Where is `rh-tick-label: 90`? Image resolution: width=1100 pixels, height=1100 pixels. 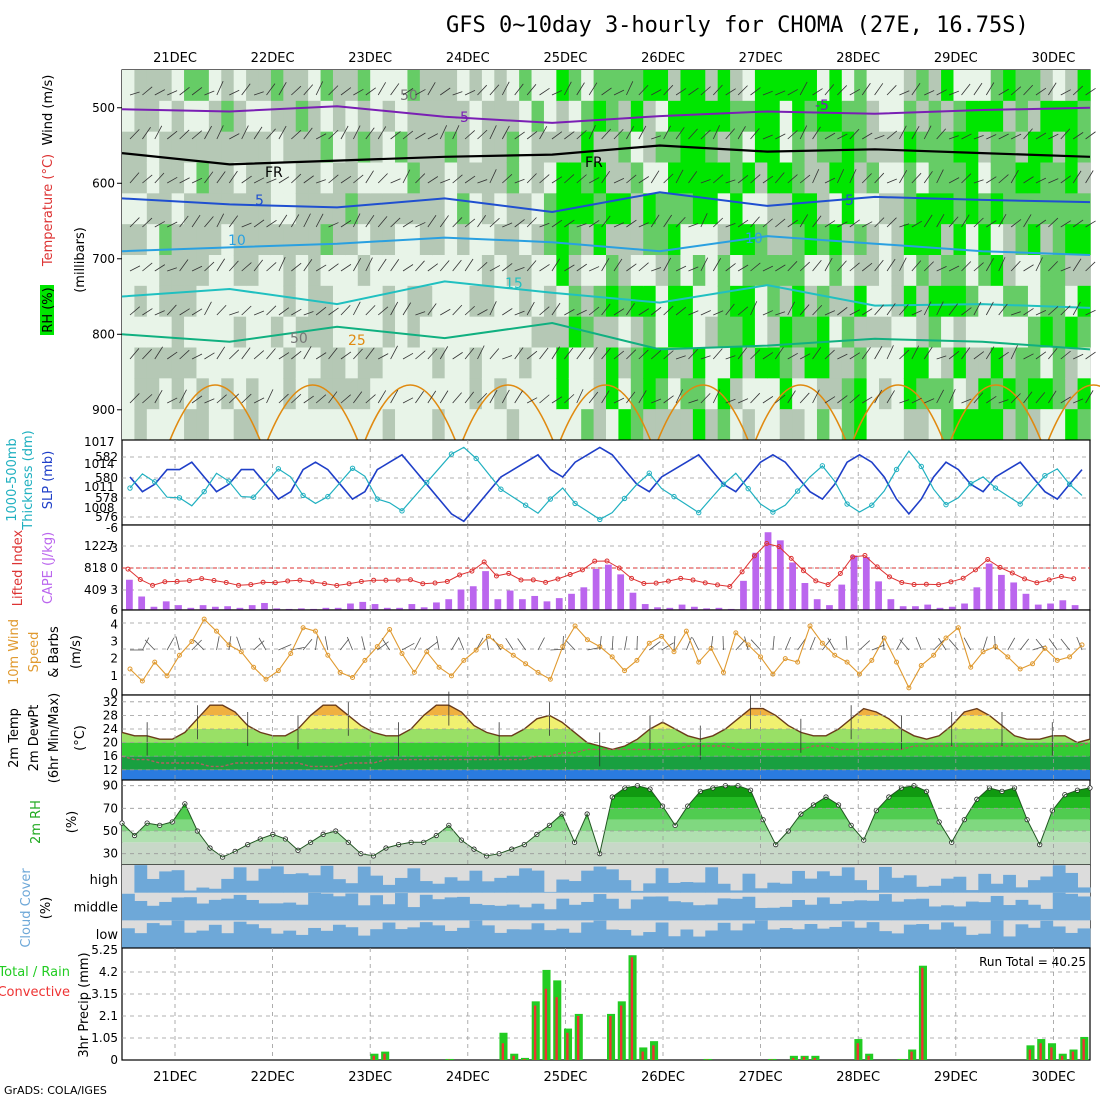
rh-tick-label: 90 is located at coordinates (110, 786).